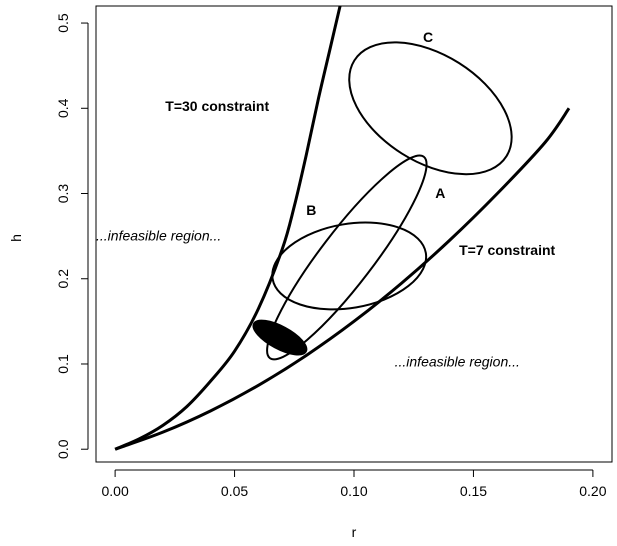 The height and width of the screenshot is (546, 617). Describe the element at coordinates (311, 210) in the screenshot. I see `annotation-b: B` at that location.